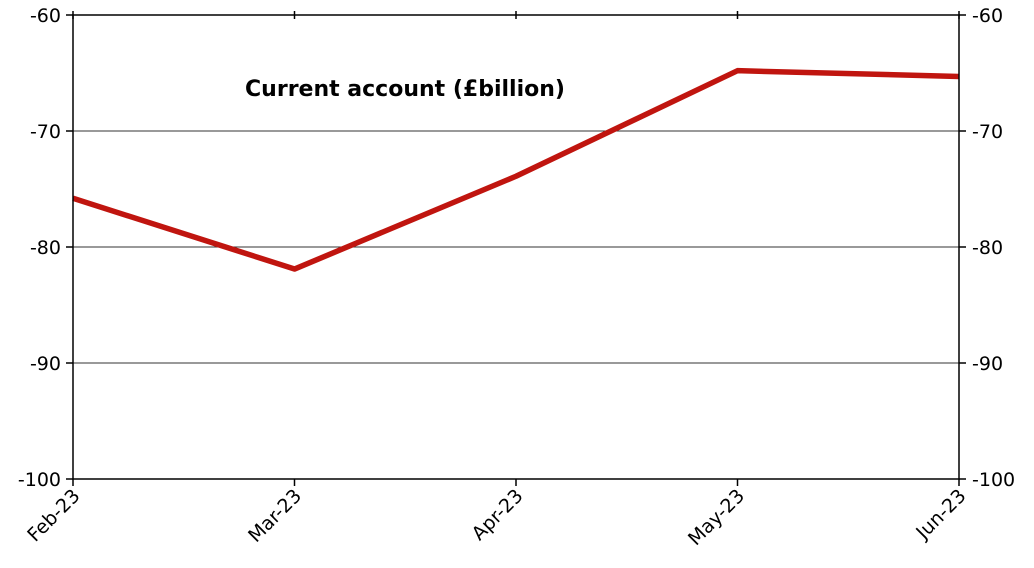 This screenshot has height=568, width=1034. What do you see at coordinates (993, 480) in the screenshot?
I see `y-tick-label-right: -100` at bounding box center [993, 480].